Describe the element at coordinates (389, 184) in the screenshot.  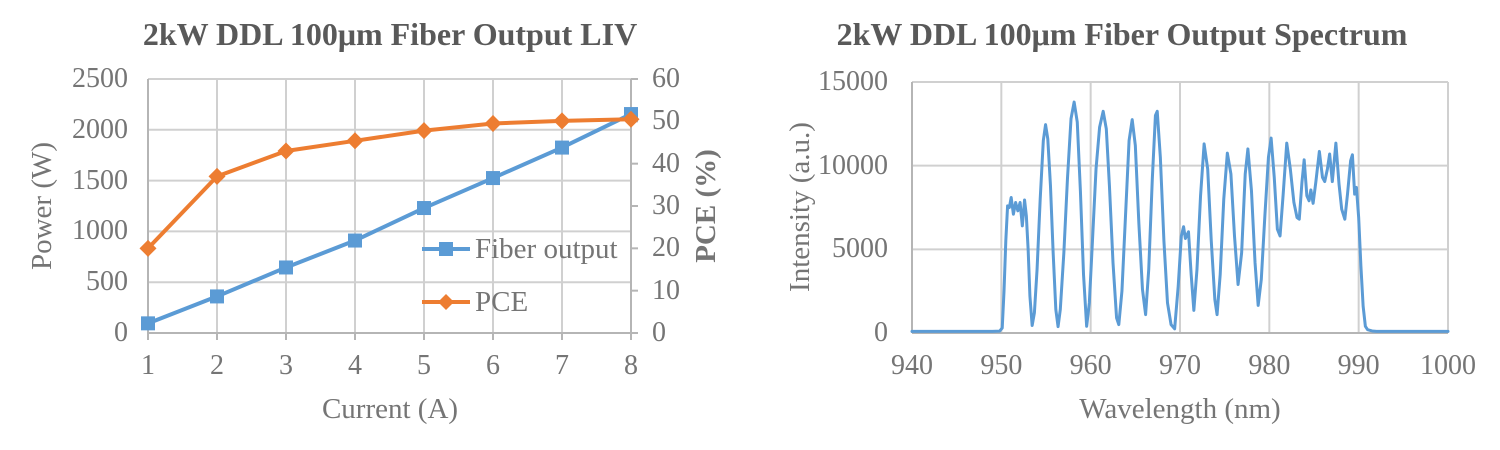
I see `pce-line` at that location.